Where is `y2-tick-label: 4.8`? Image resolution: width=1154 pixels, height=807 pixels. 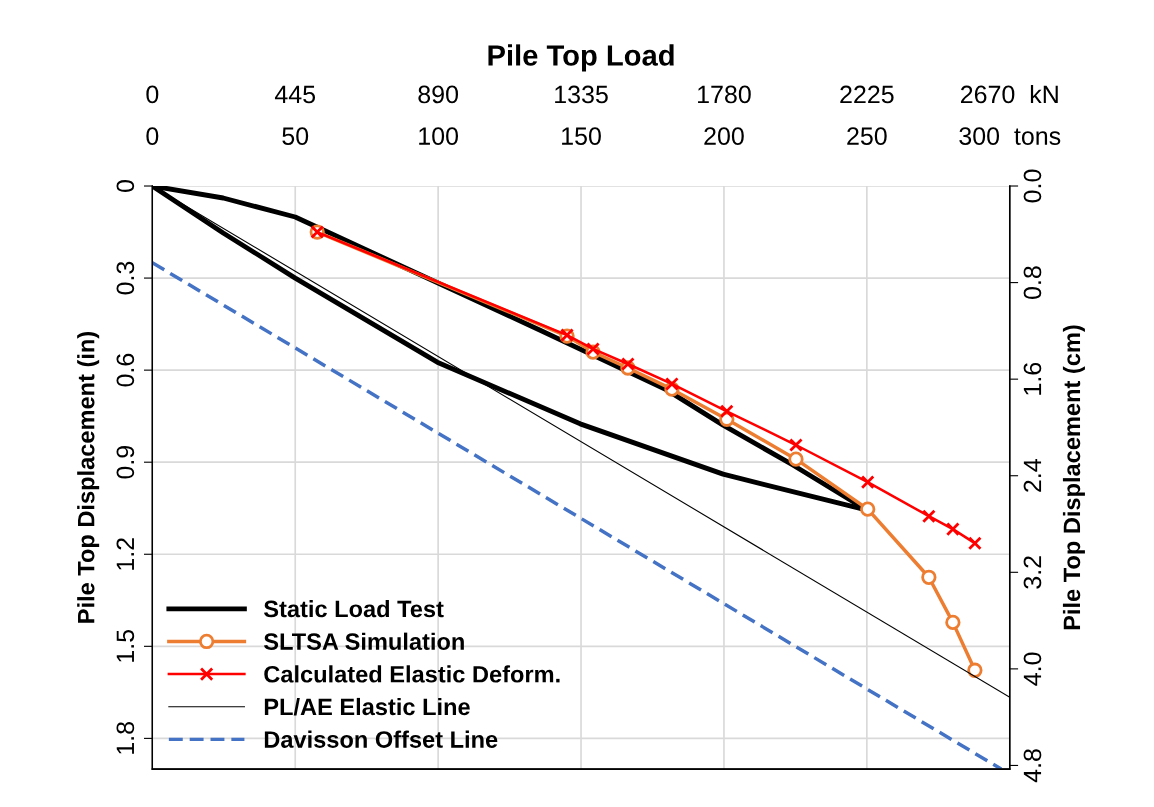 y2-tick-label: 4.8 is located at coordinates (1032, 766).